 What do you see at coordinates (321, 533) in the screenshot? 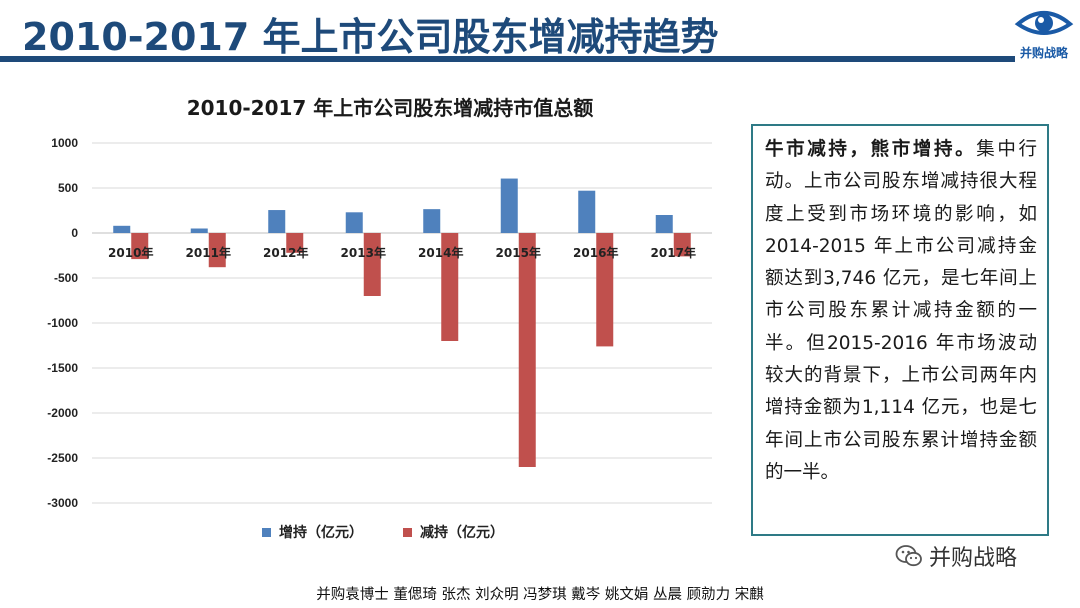
I see `legend-label-increase: 增持（亿元）` at bounding box center [321, 533].